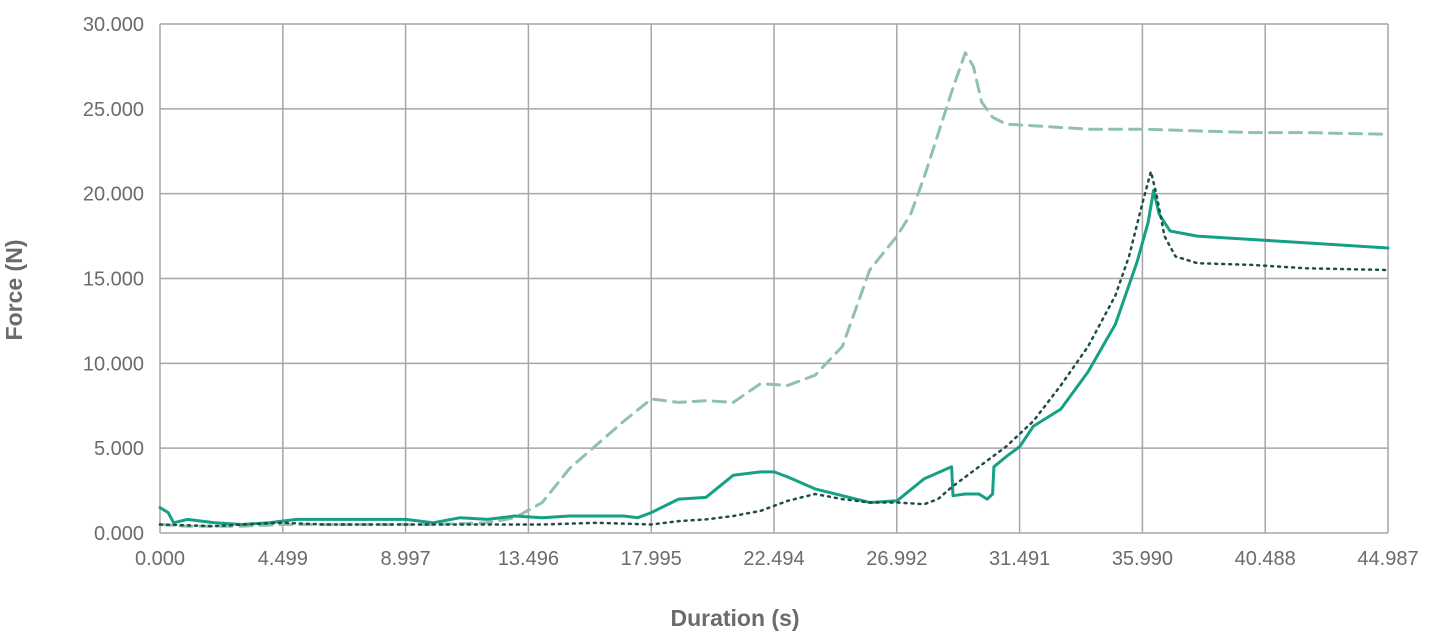  What do you see at coordinates (113, 195) in the screenshot?
I see `y-tick-label: 20.000` at bounding box center [113, 195].